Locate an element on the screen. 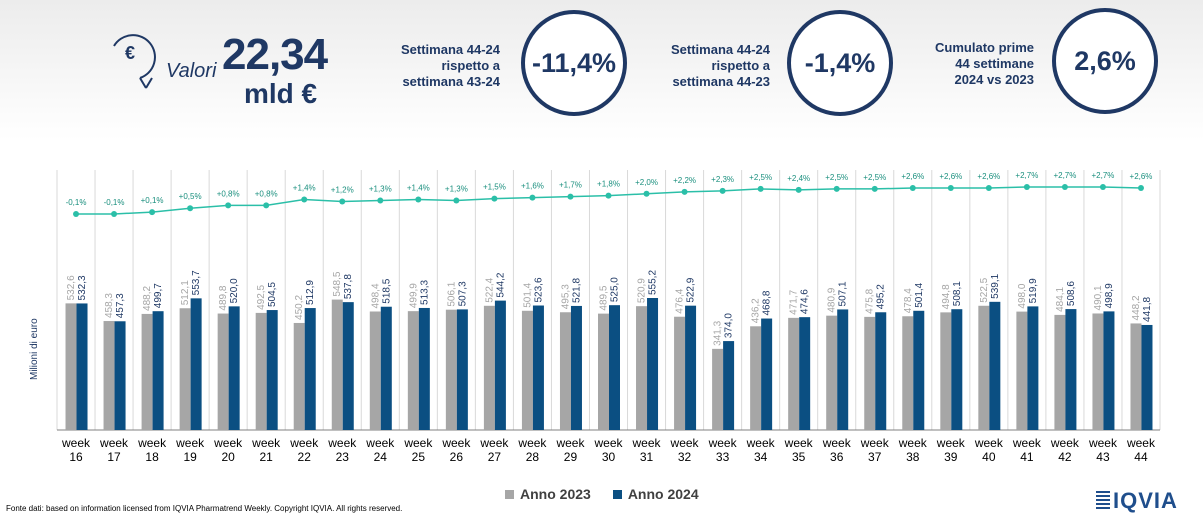 The width and height of the screenshot is (1203, 517). x-tick-label: 42 is located at coordinates (1065, 457).